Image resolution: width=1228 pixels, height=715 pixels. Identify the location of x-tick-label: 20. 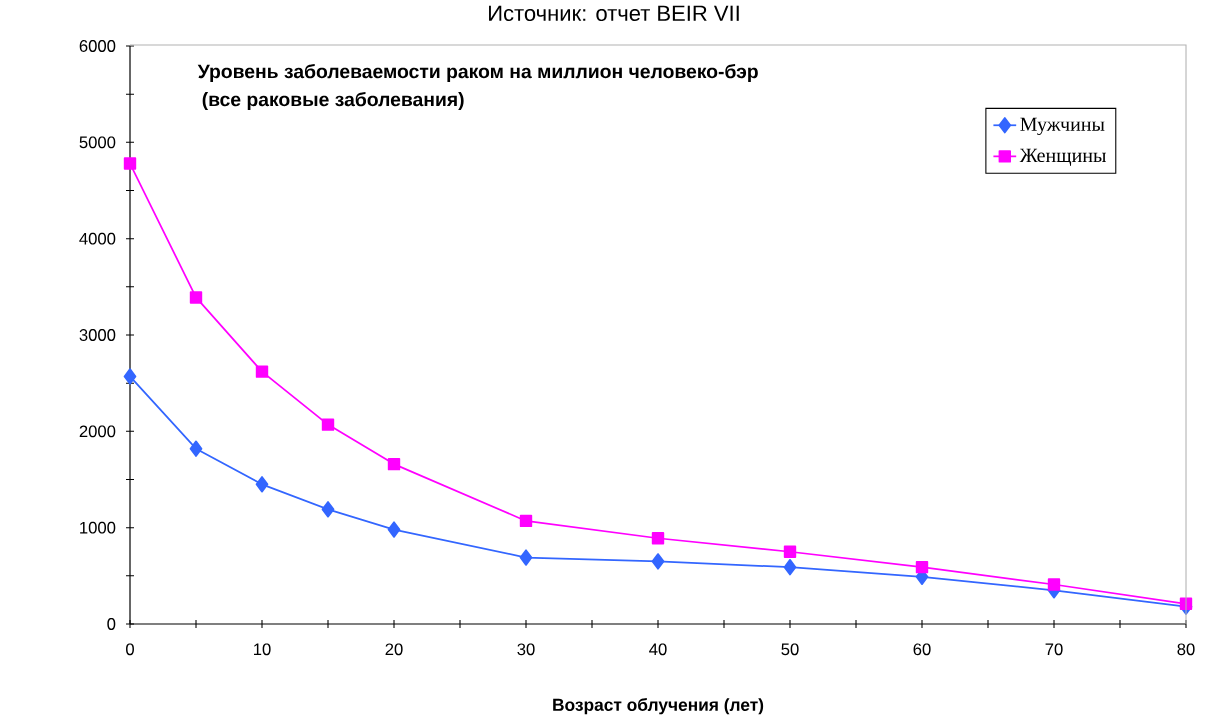
(394, 649).